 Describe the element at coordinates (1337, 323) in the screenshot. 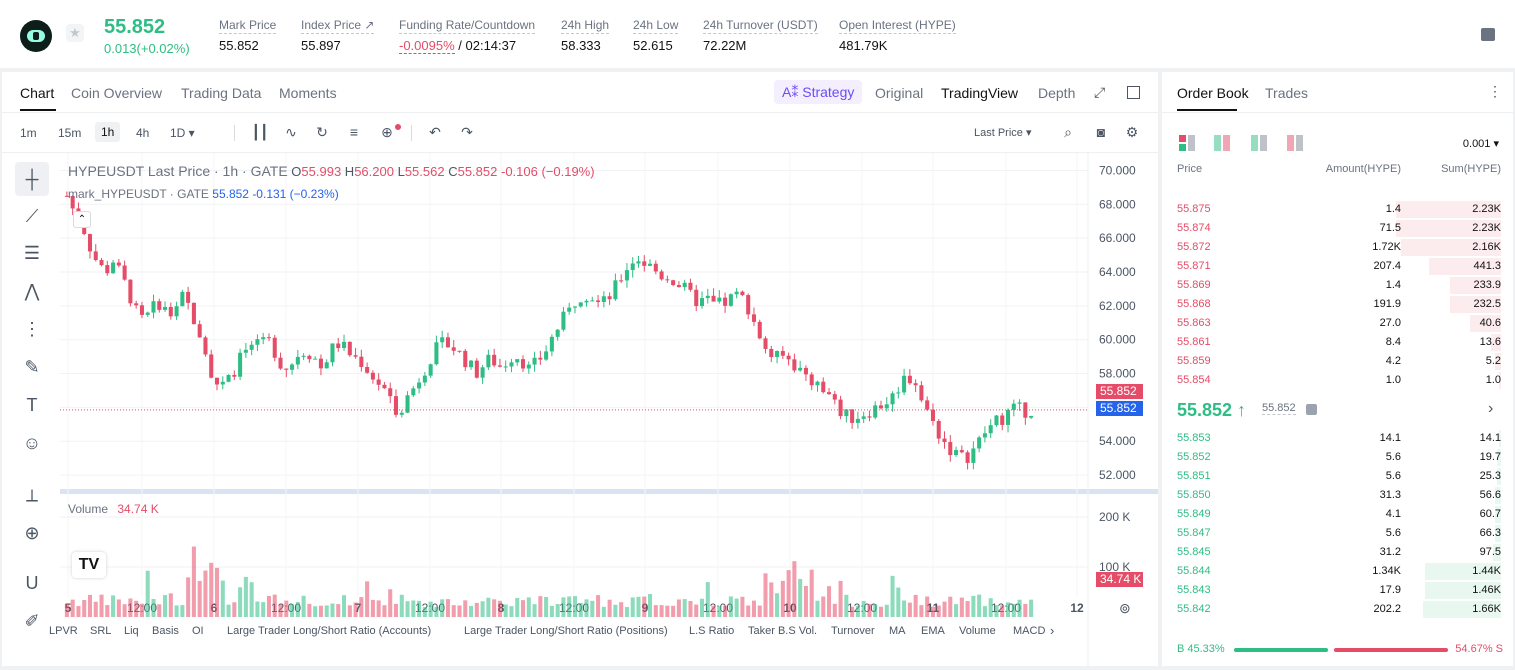

I see `ask-row: 55.863 27.0 40.6` at that location.